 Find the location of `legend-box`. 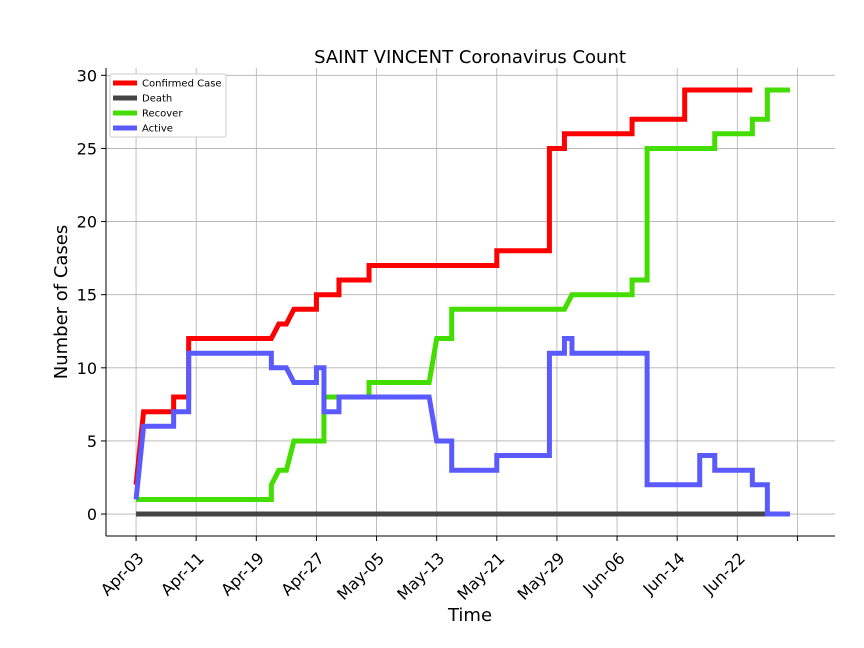

legend-box is located at coordinates (168, 105).